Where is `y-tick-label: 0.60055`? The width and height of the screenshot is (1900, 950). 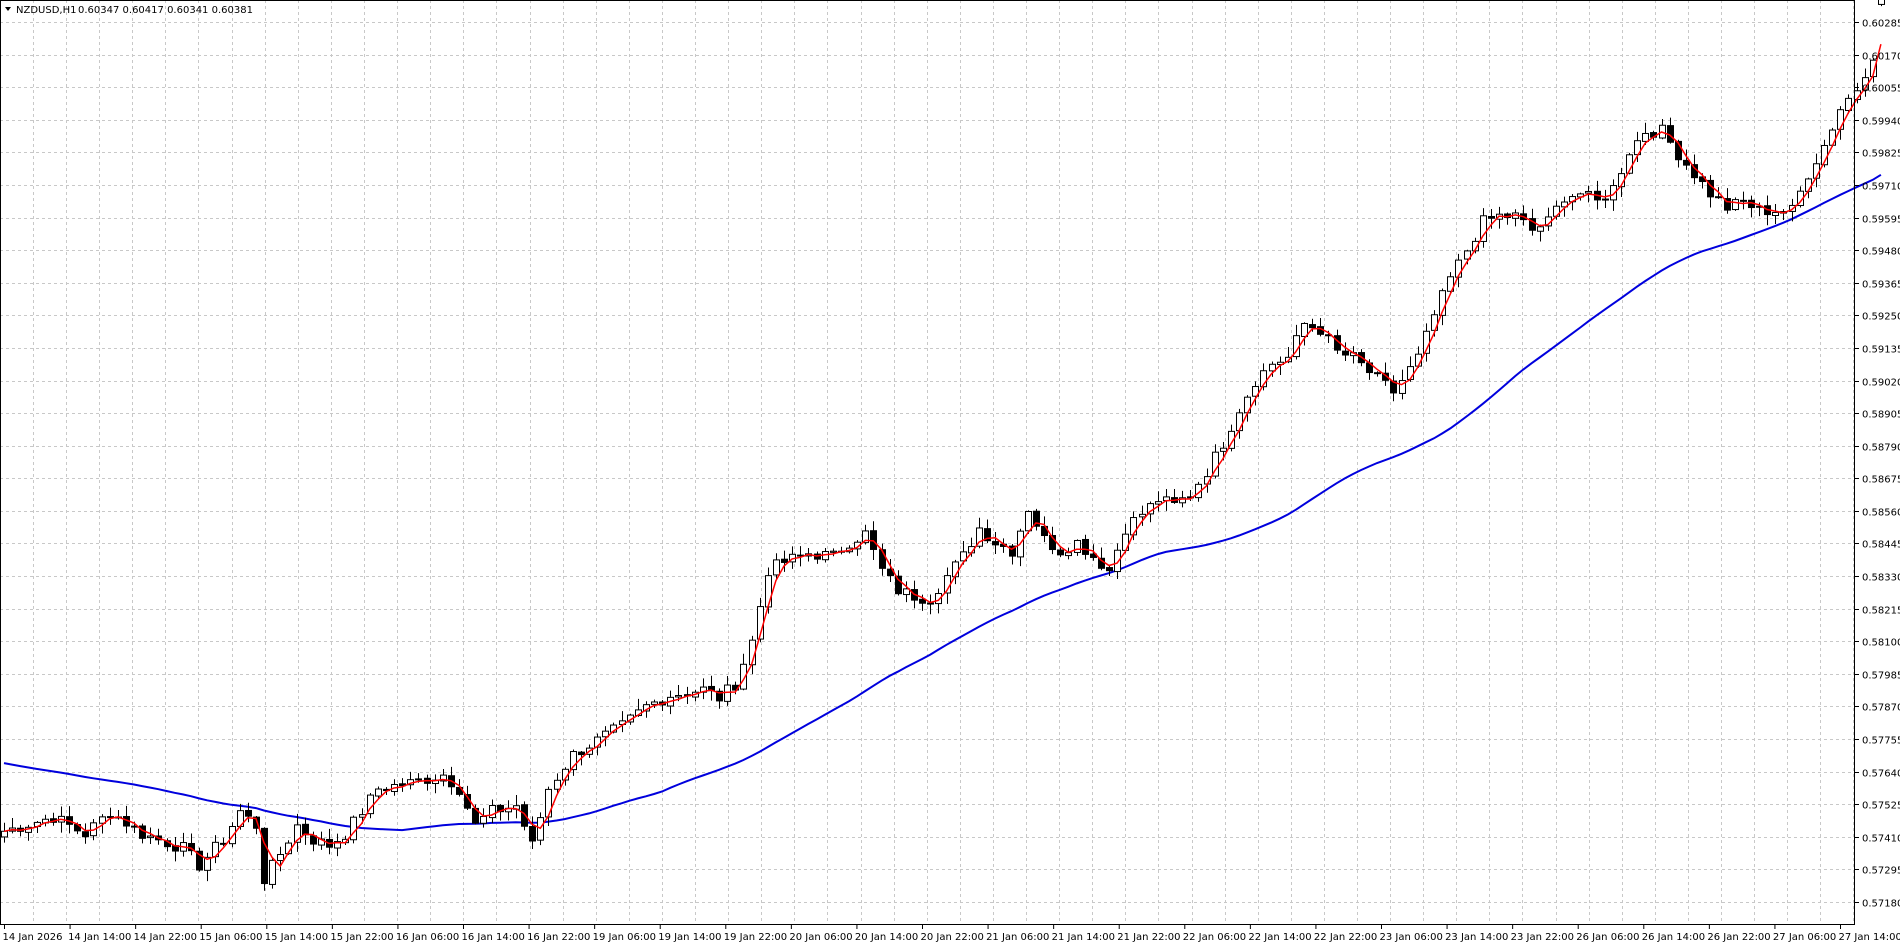
y-tick-label: 0.60055 is located at coordinates (1881, 89).